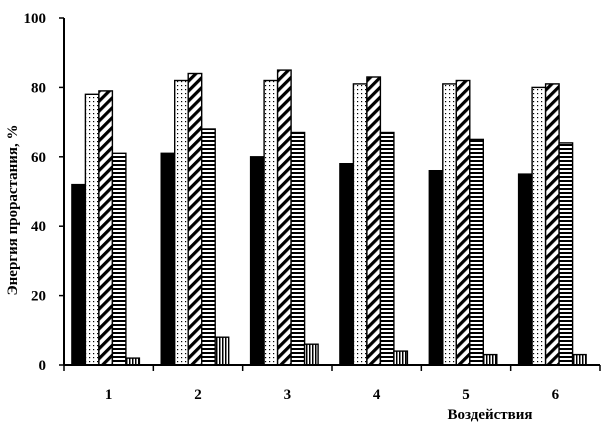 This screenshot has width=606, height=424. Describe the element at coordinates (38, 297) in the screenshot. I see `y-tick-label: 20` at that location.